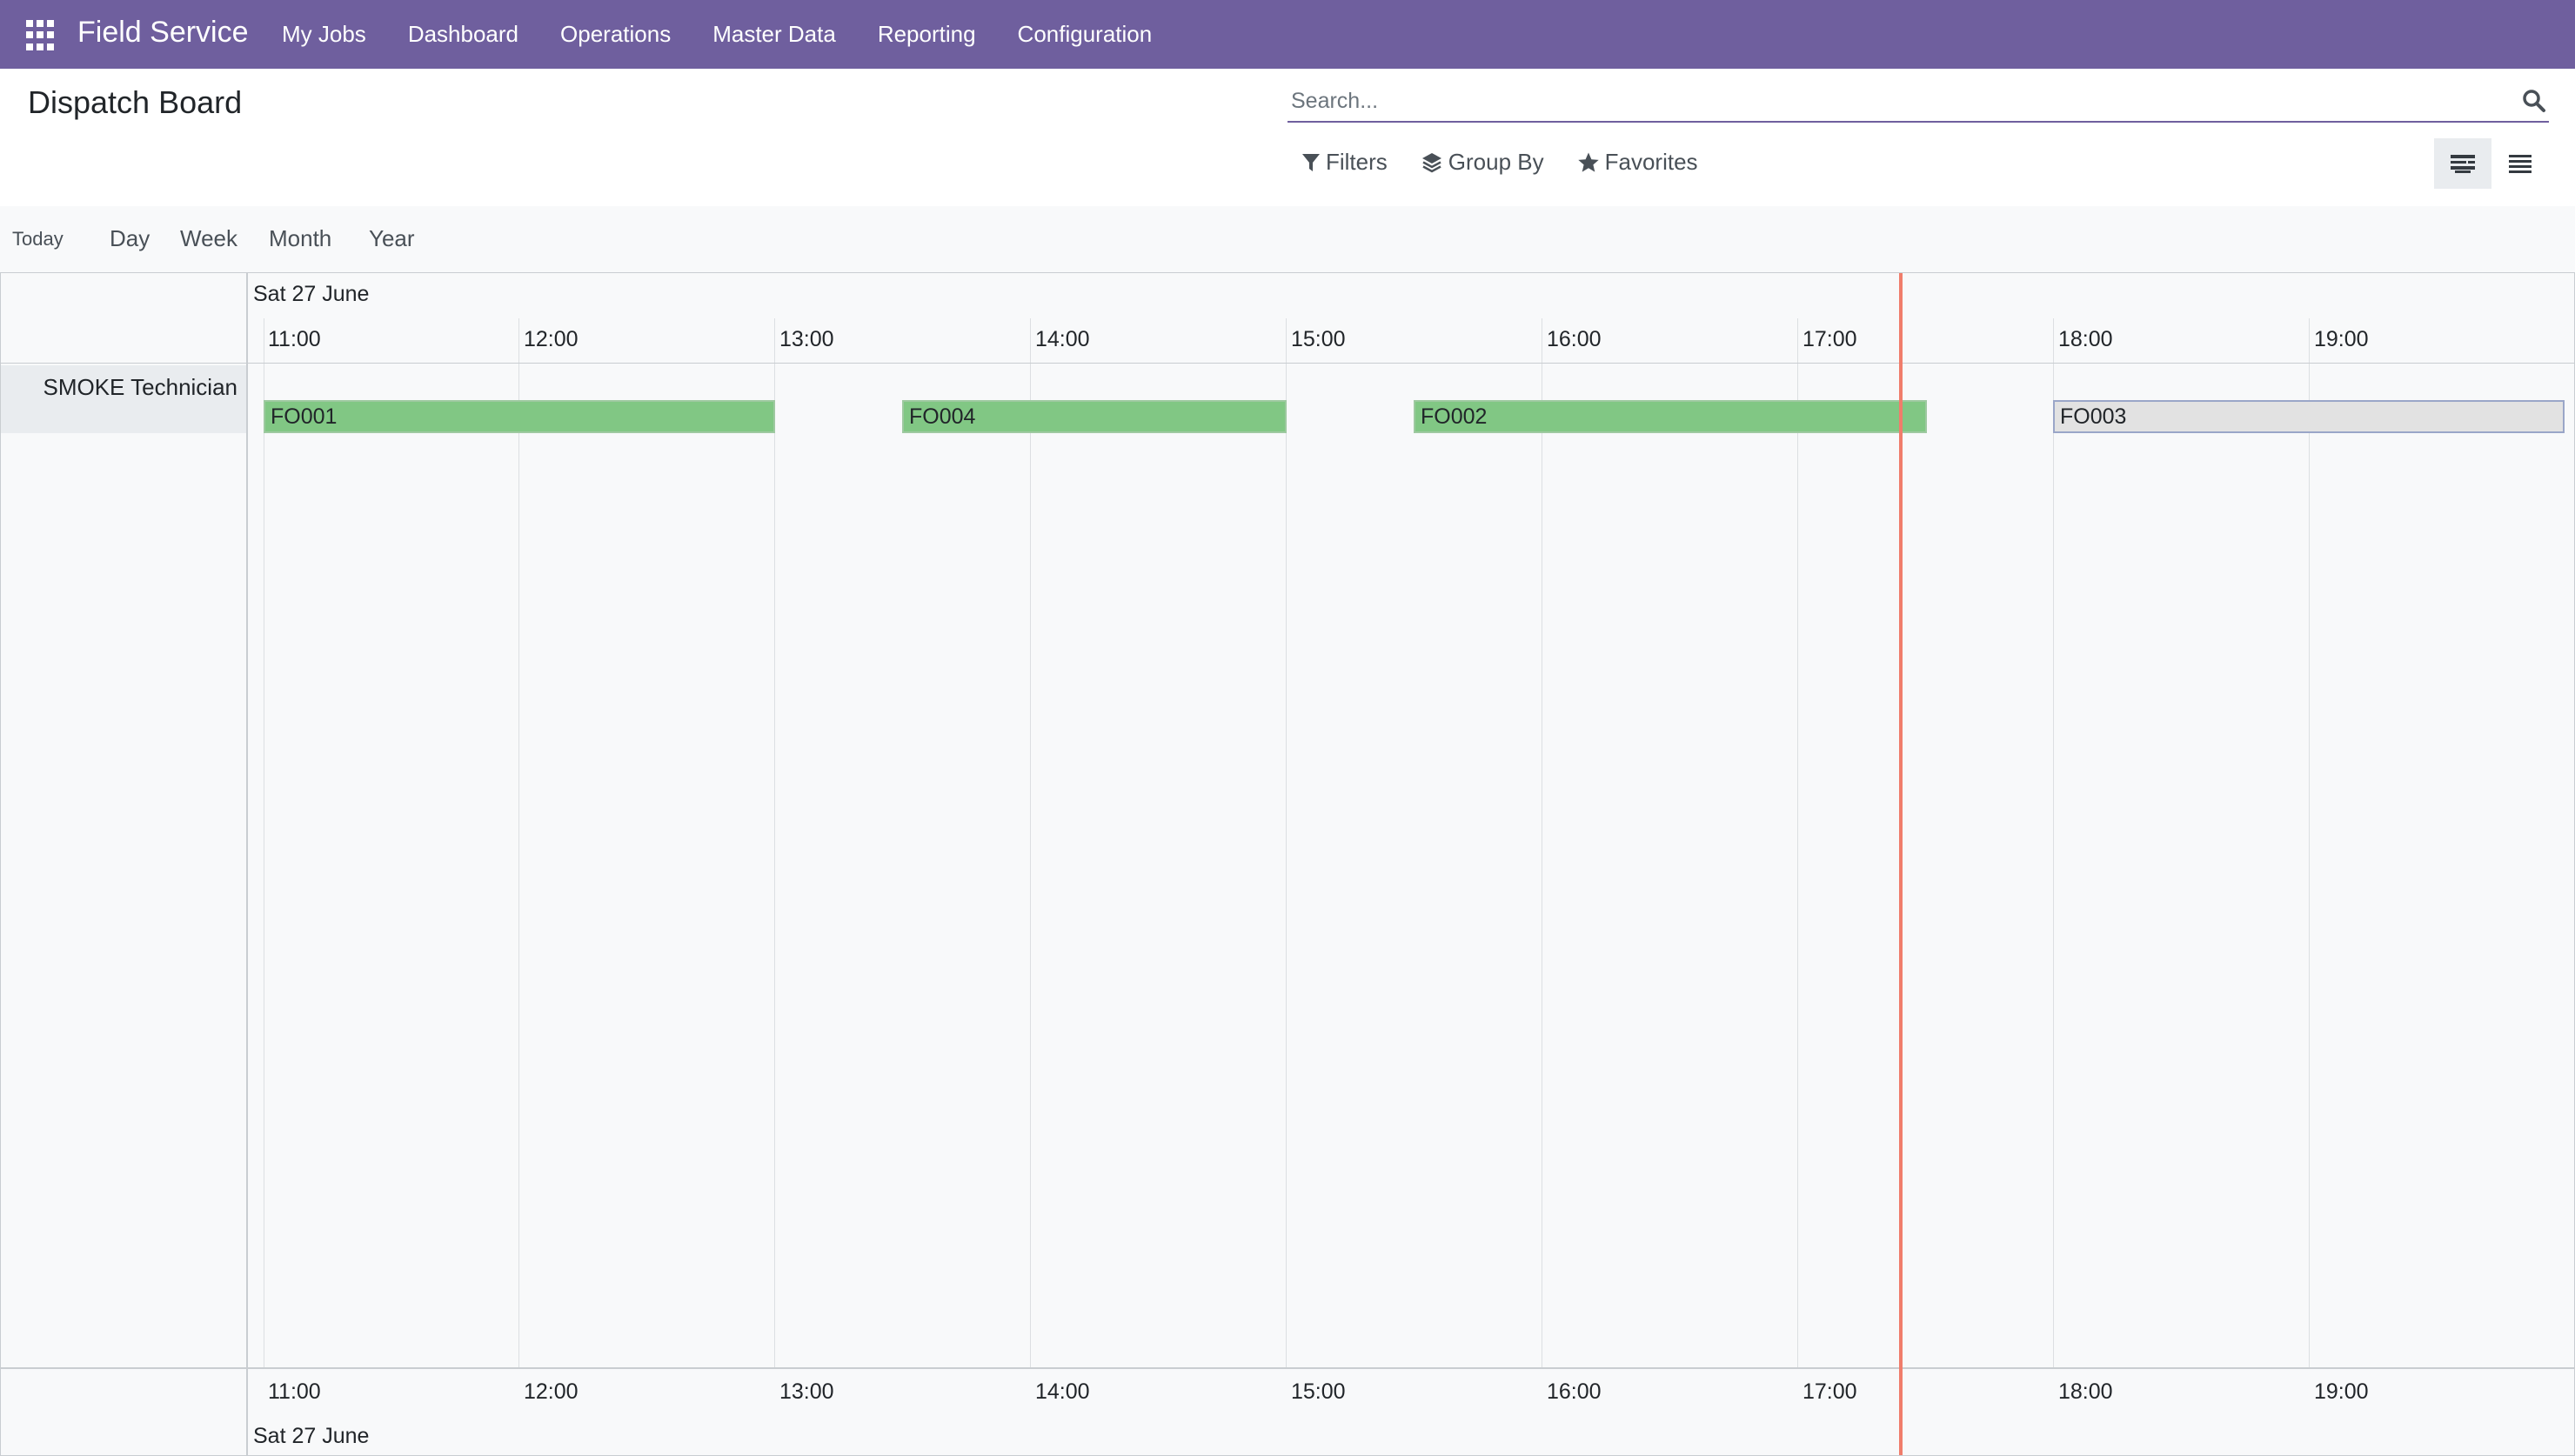 The width and height of the screenshot is (2575, 1456). I want to click on footer-date: Sat 27 June, so click(311, 1436).